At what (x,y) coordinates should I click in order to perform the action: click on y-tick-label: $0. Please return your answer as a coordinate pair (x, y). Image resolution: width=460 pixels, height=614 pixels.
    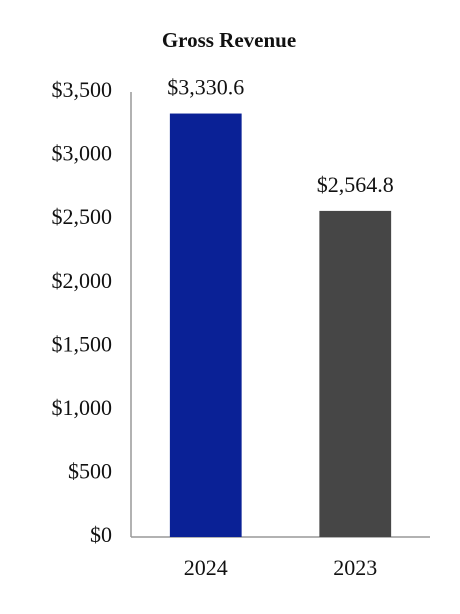
    Looking at the image, I should click on (101, 534).